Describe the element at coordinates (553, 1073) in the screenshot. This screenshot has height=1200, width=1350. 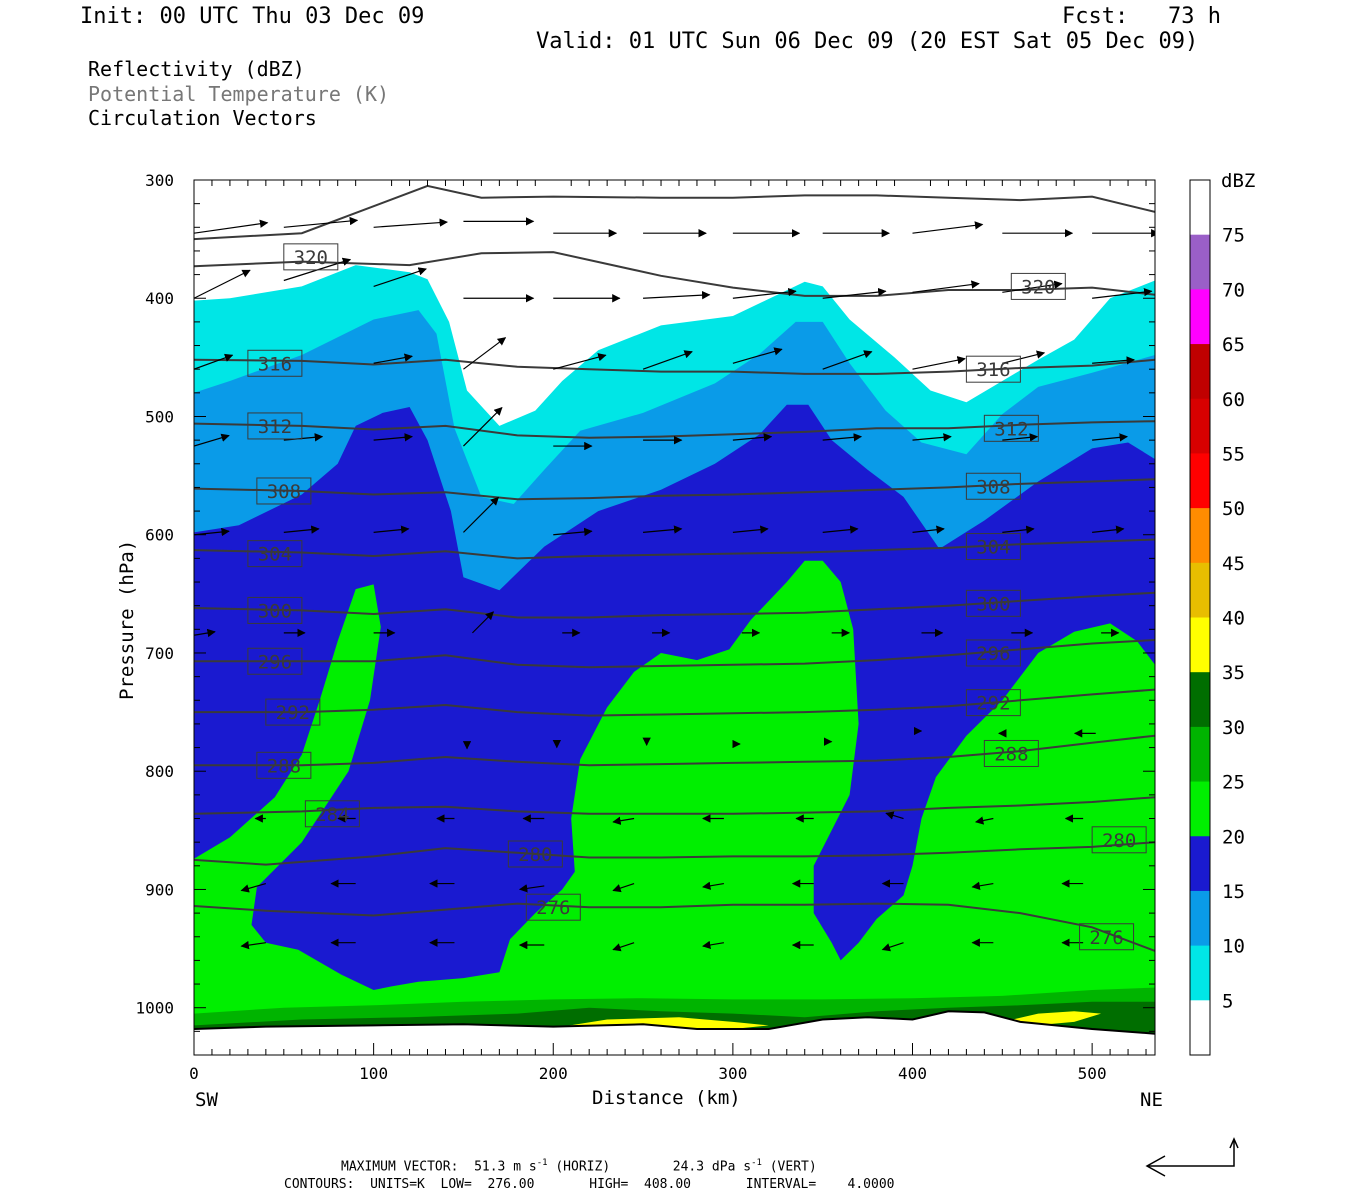
I see `x-tick-label: 200` at that location.